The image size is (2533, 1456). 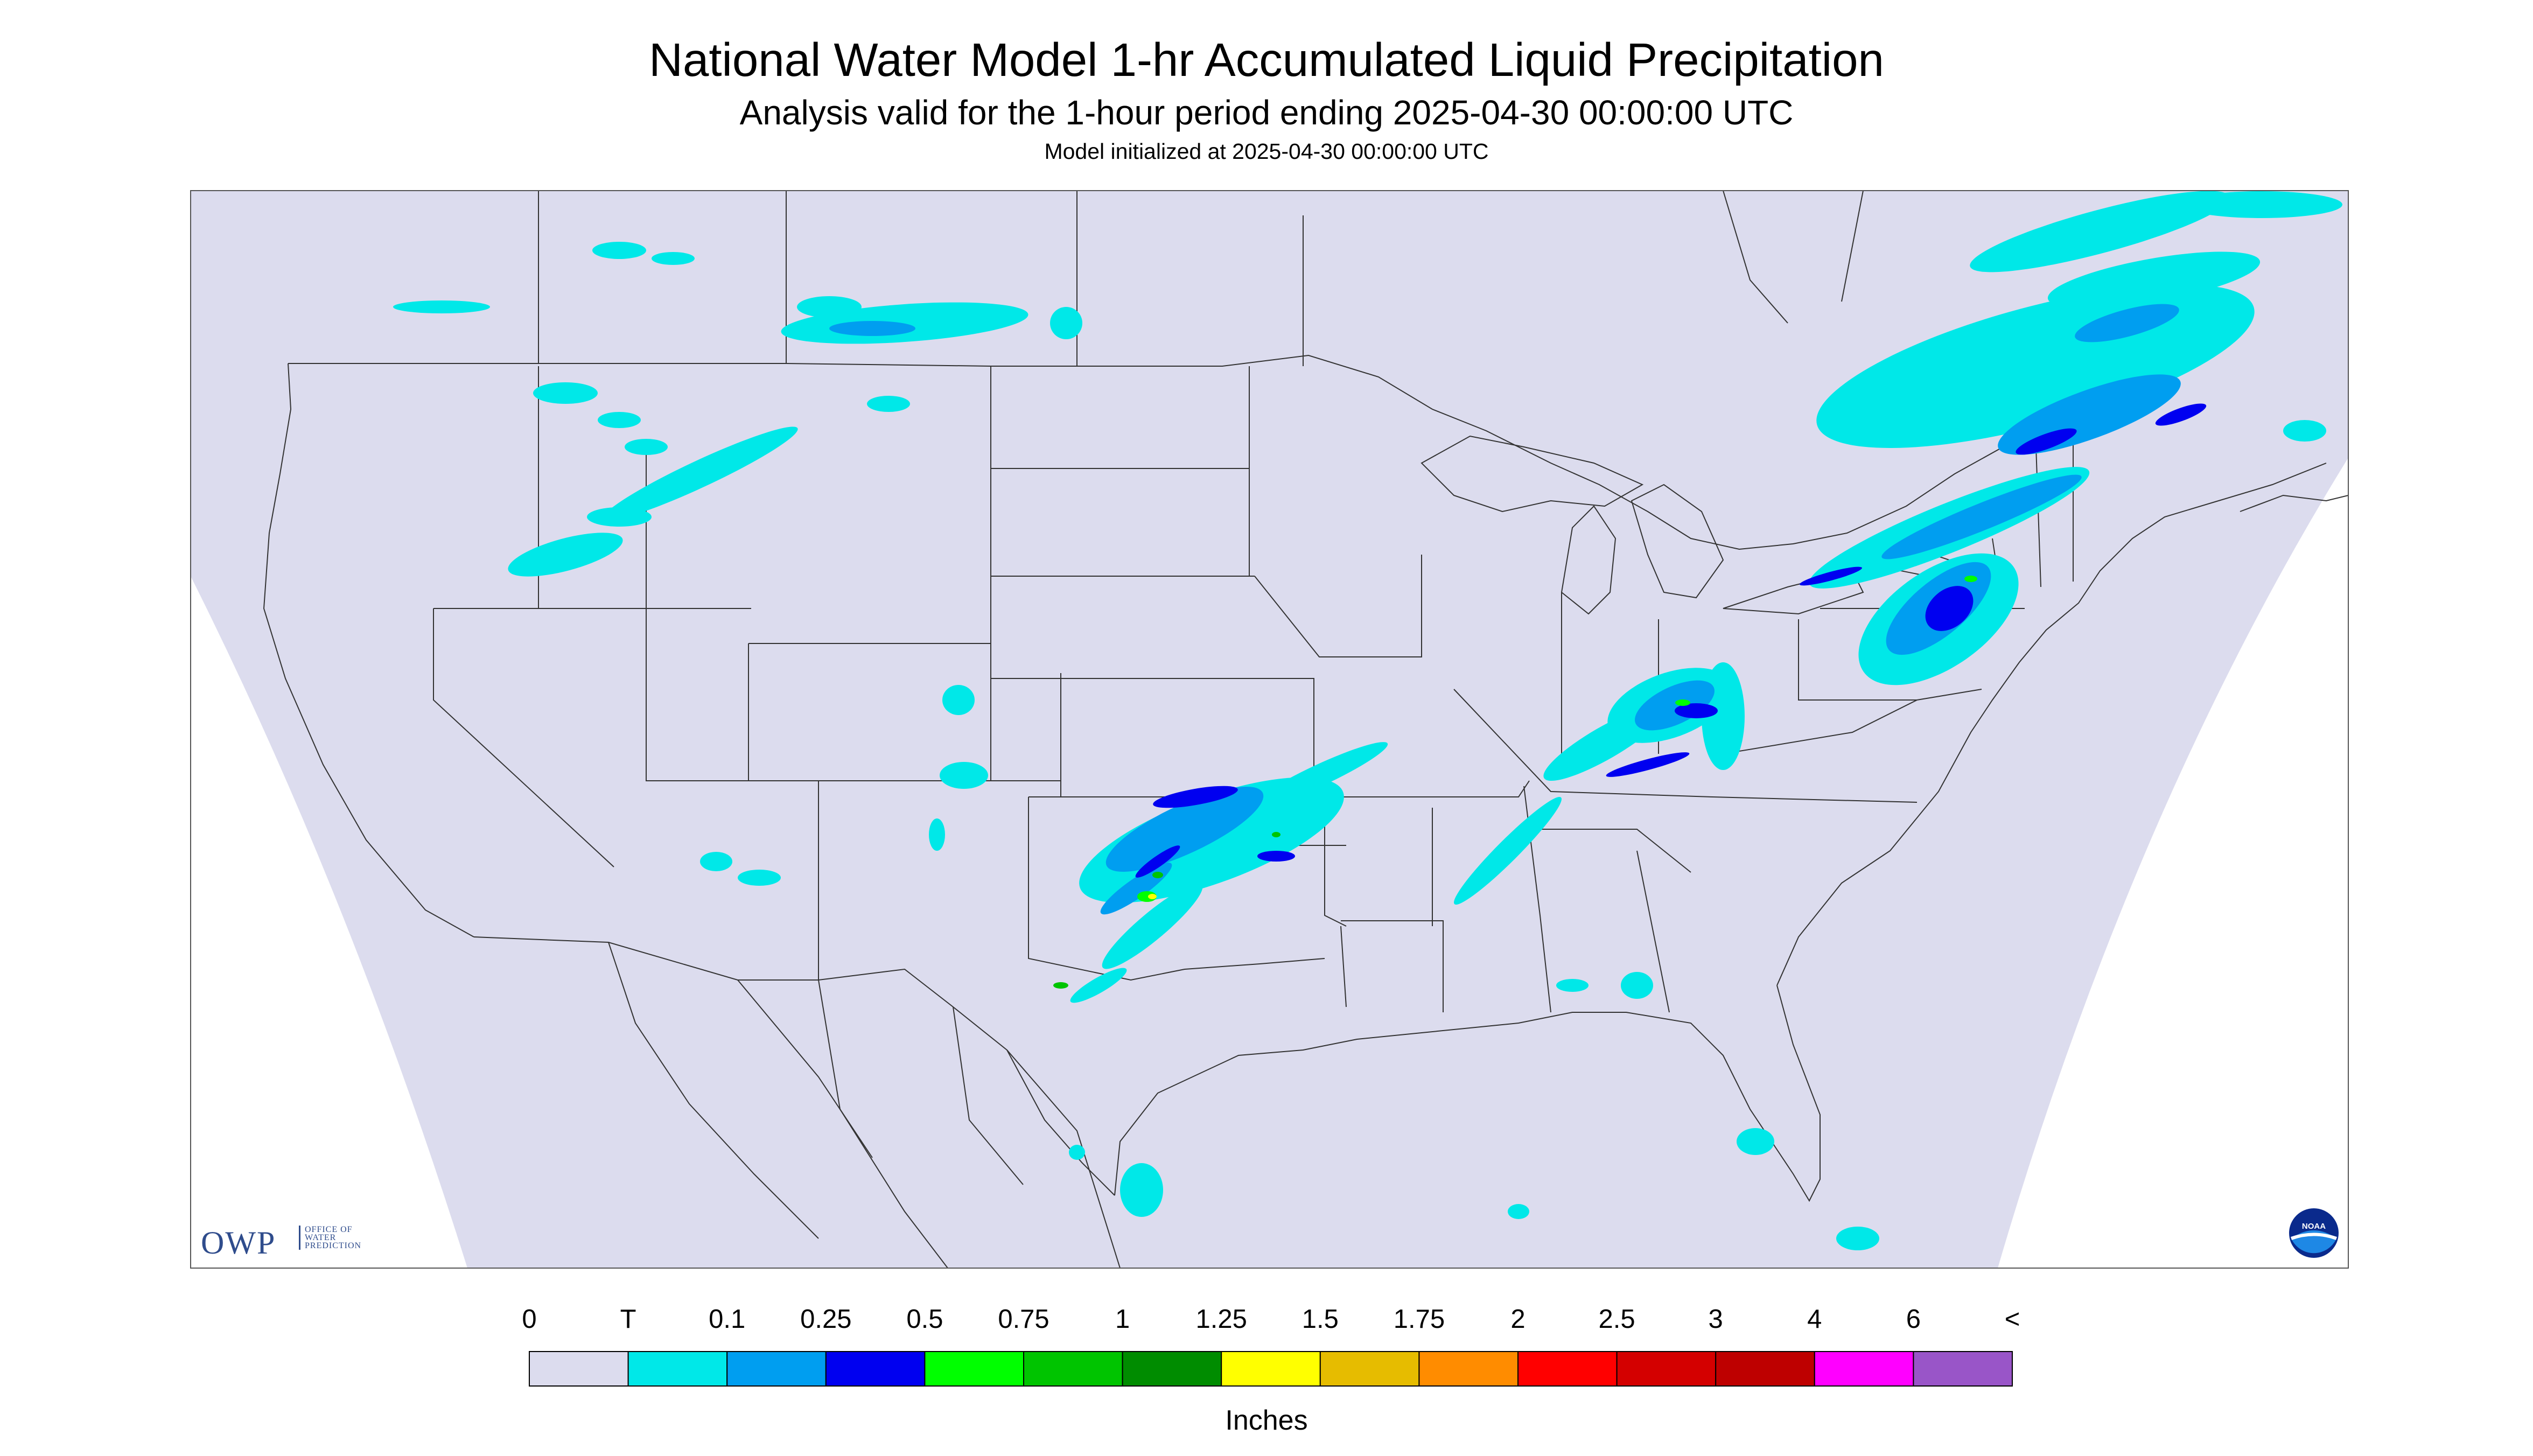 What do you see at coordinates (1221, 1319) in the screenshot?
I see `legend-tick-label: 1.25` at bounding box center [1221, 1319].